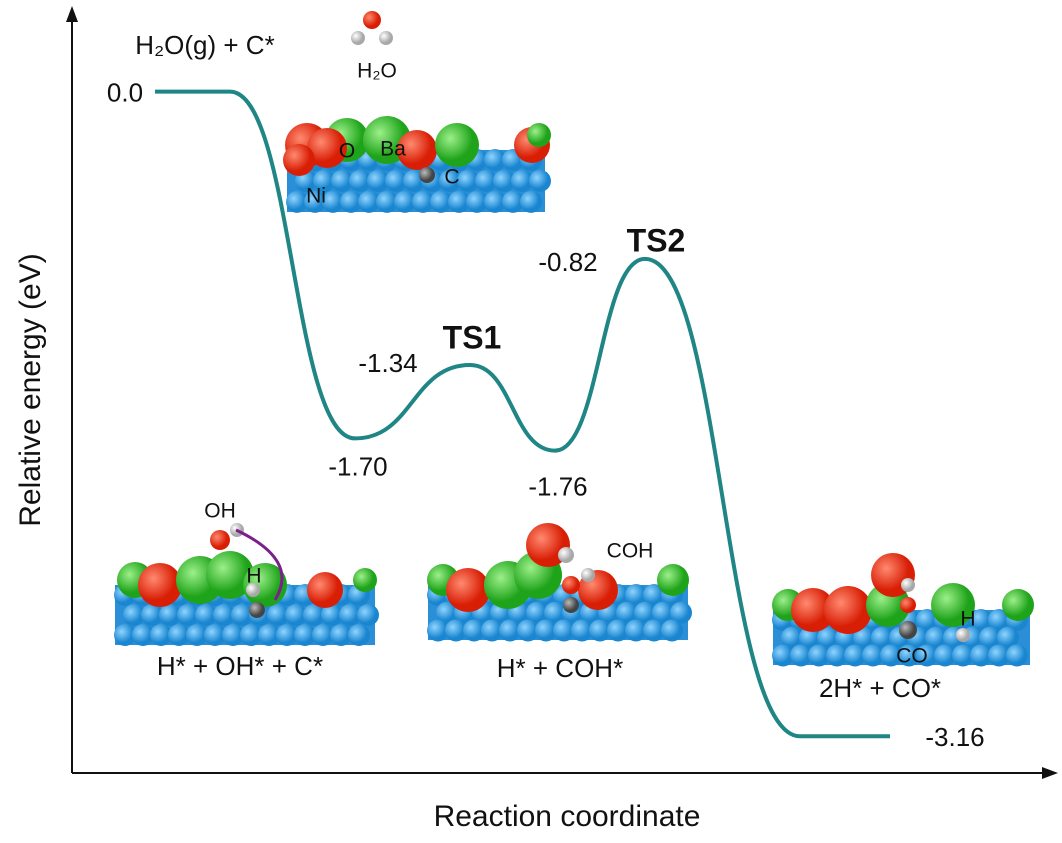  I want to click on value-label: 0.0, so click(125, 92).